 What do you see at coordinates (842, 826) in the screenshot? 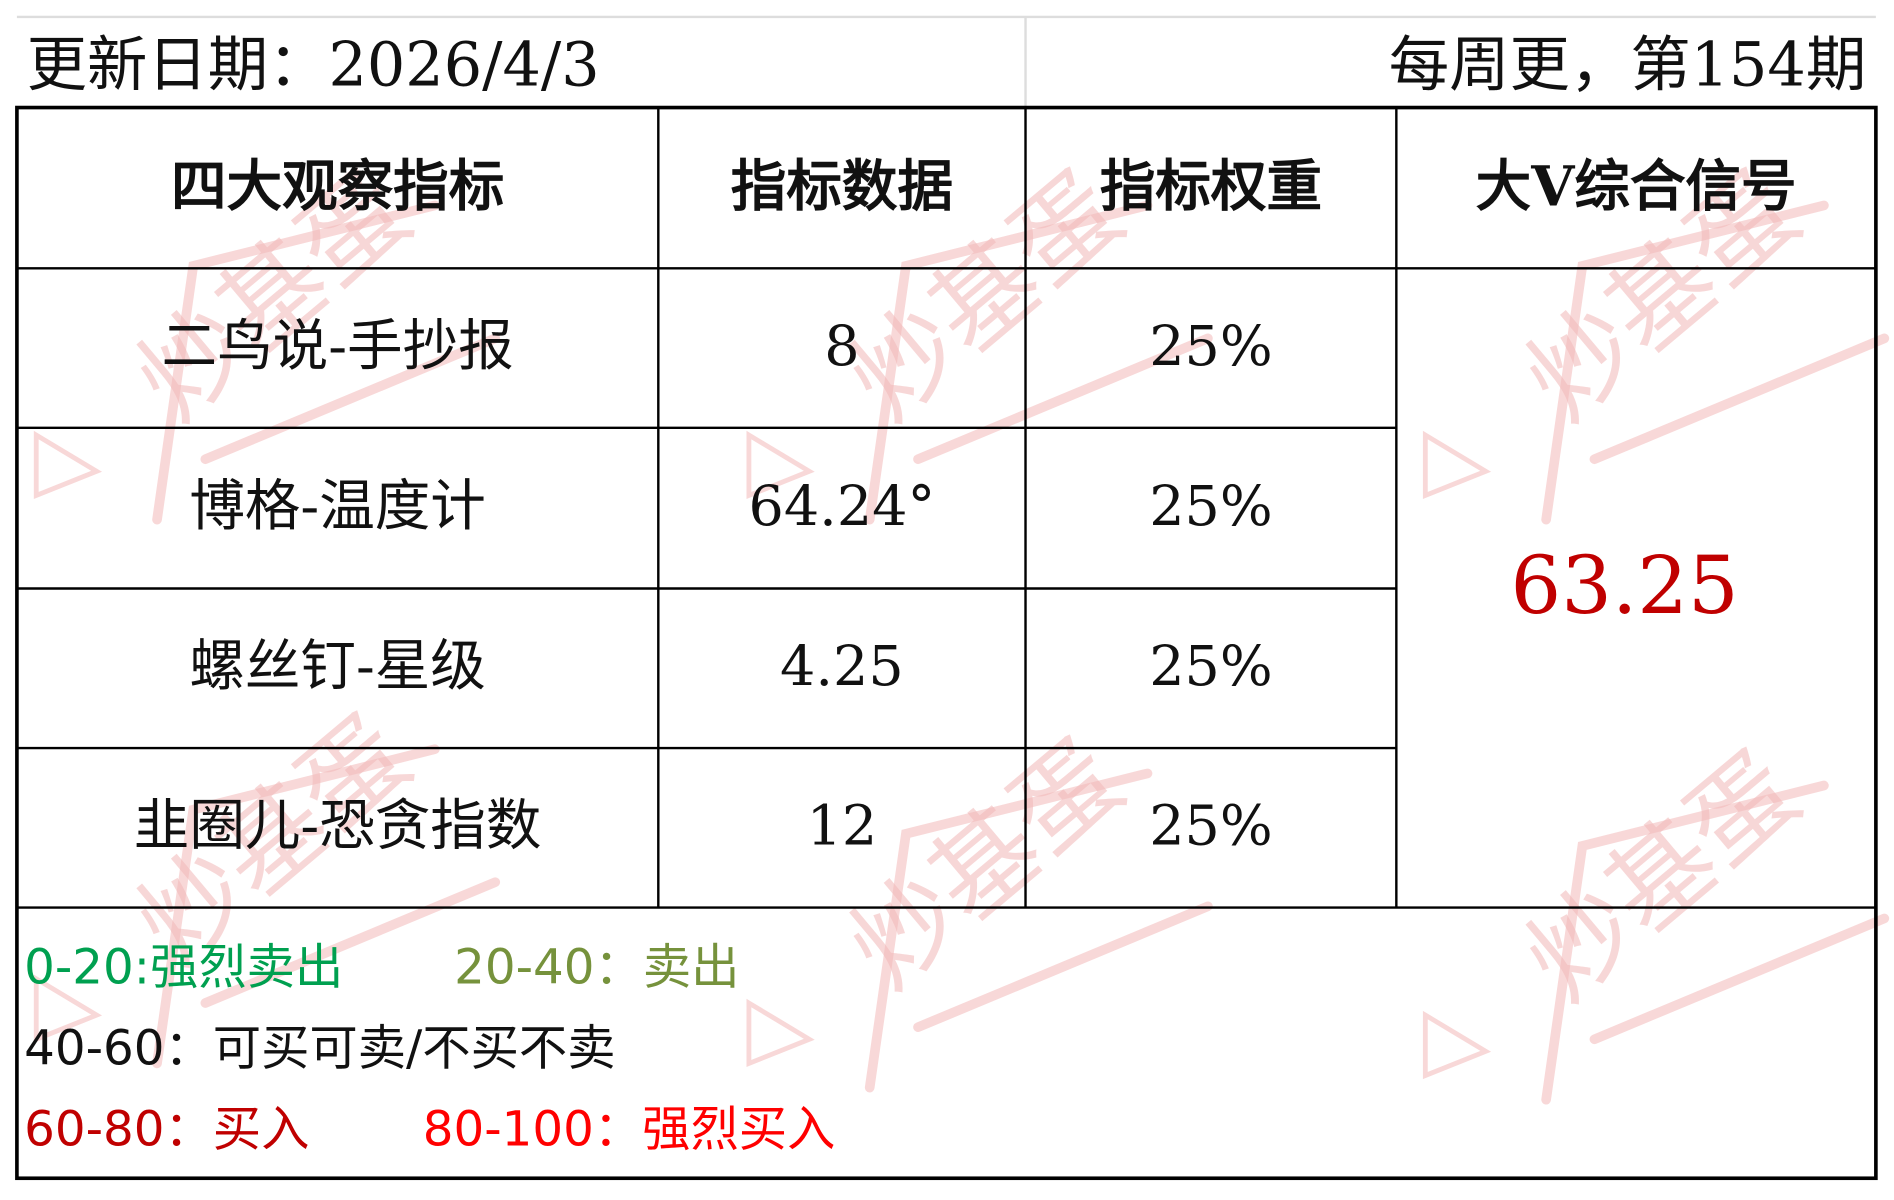
I see `table-cell: 12` at bounding box center [842, 826].